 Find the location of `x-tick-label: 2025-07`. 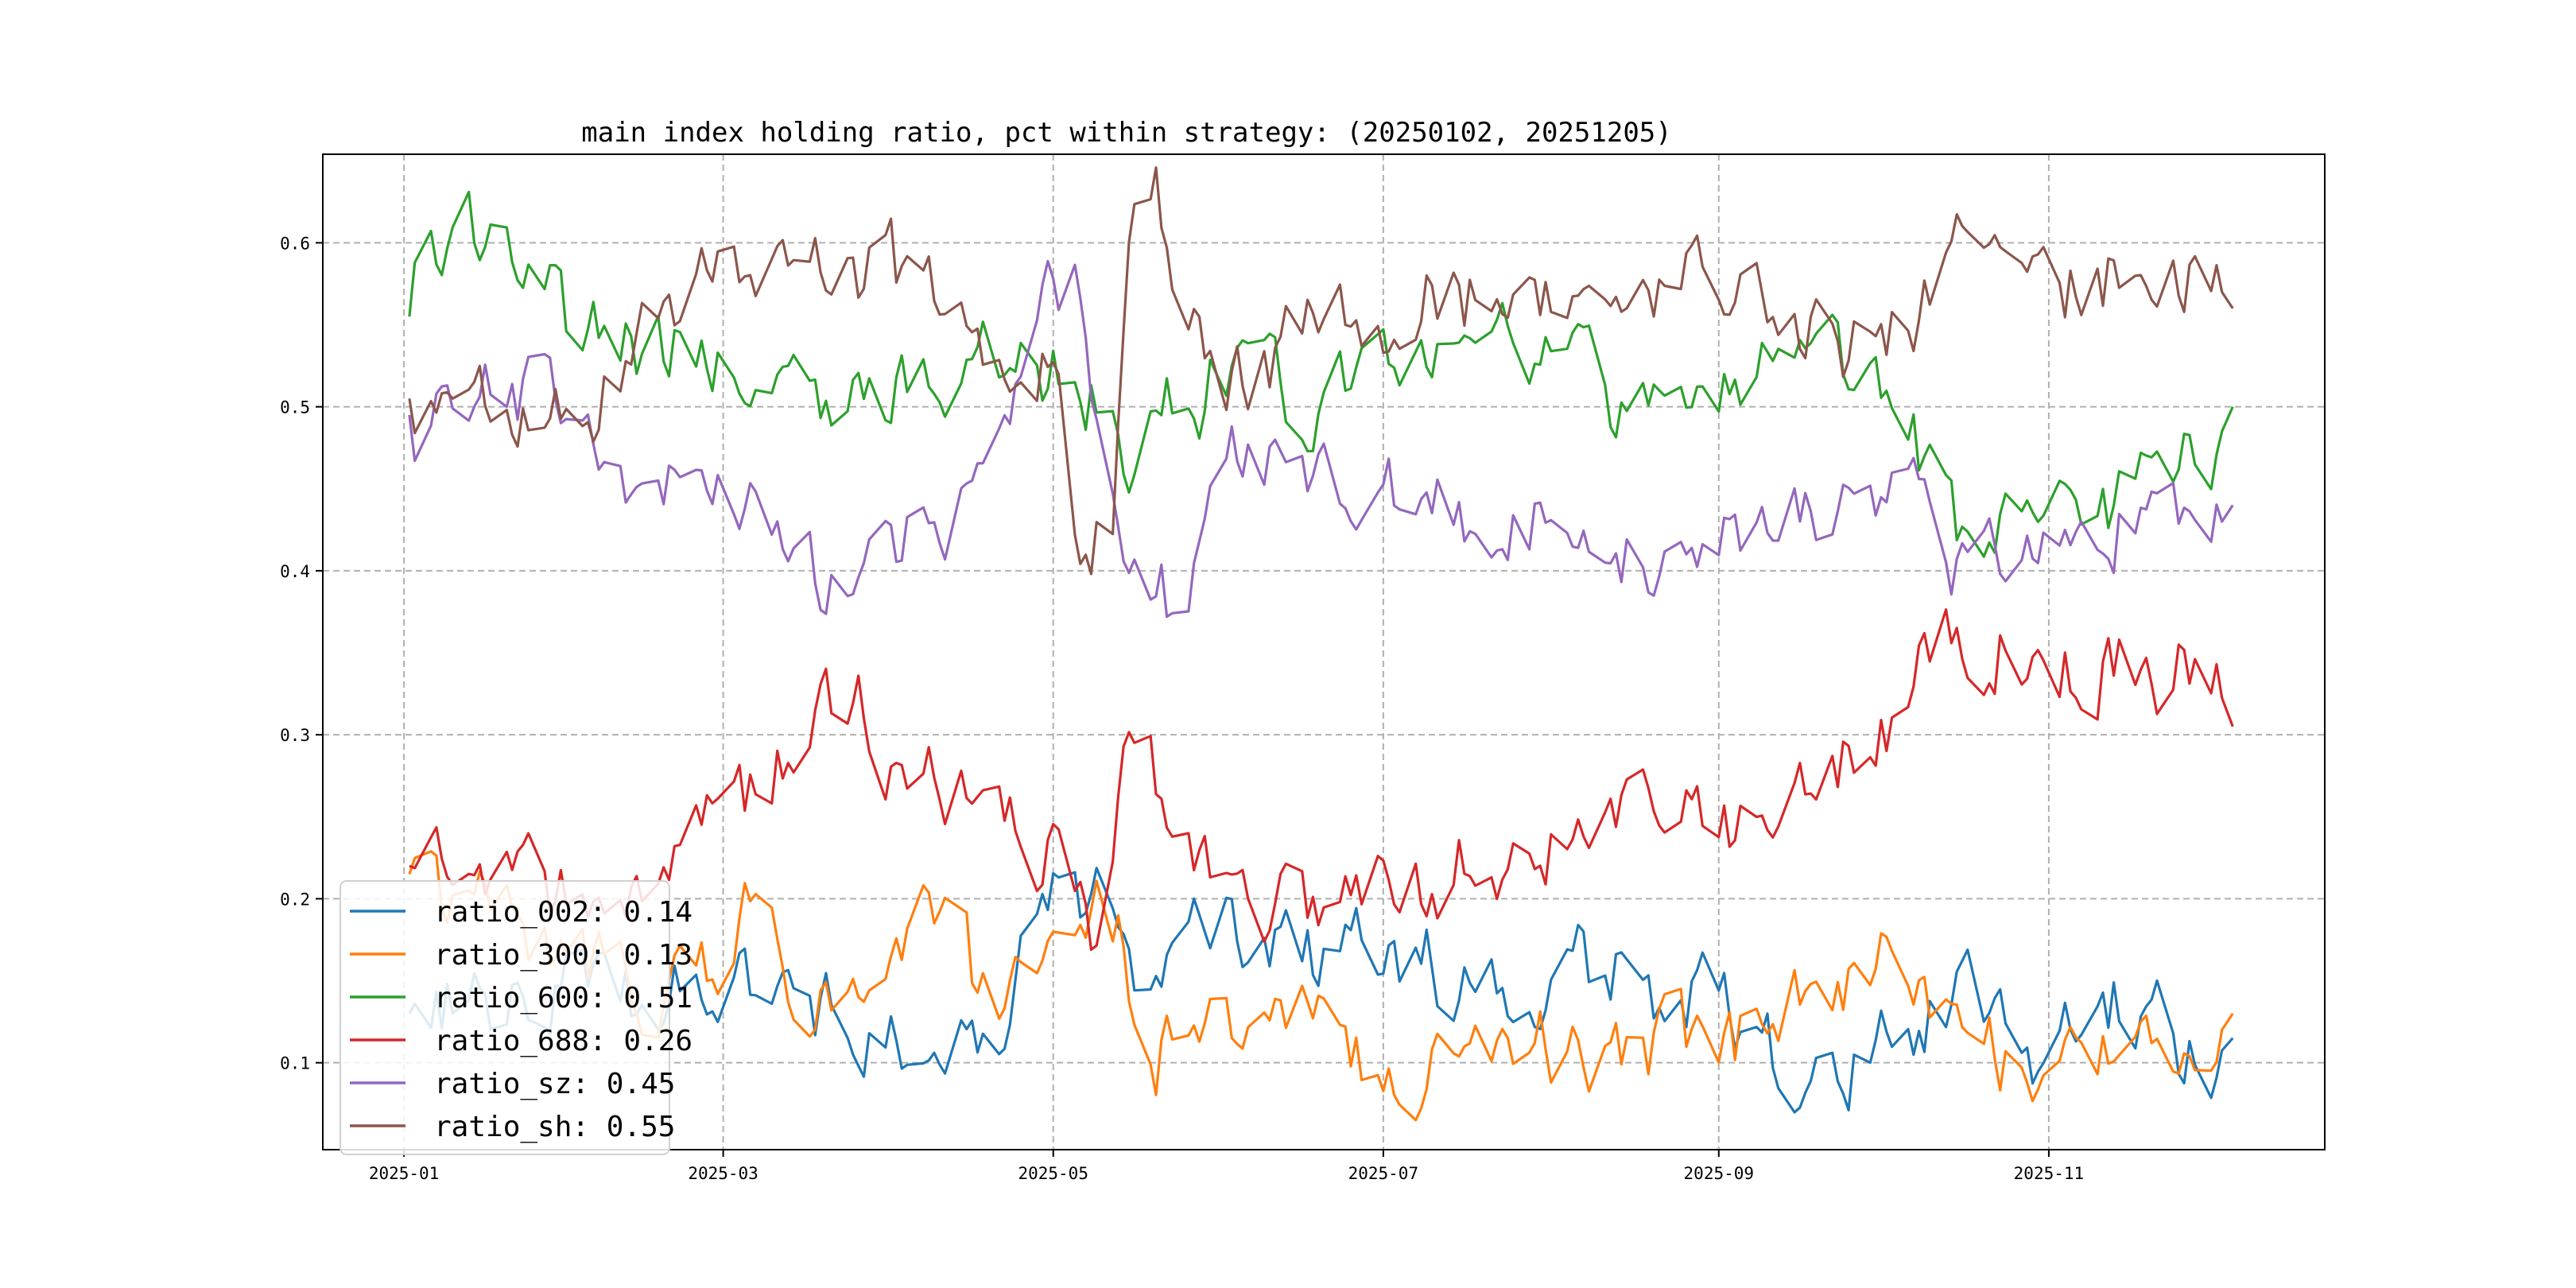

x-tick-label: 2025-07 is located at coordinates (1383, 1173).